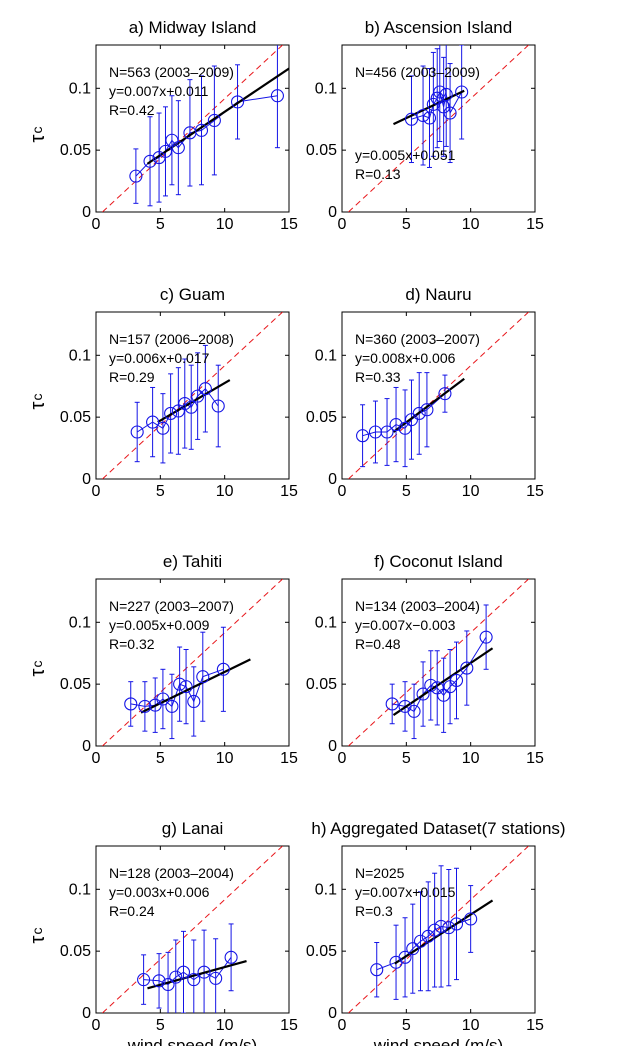  I want to click on series-line, so click(404, 415).